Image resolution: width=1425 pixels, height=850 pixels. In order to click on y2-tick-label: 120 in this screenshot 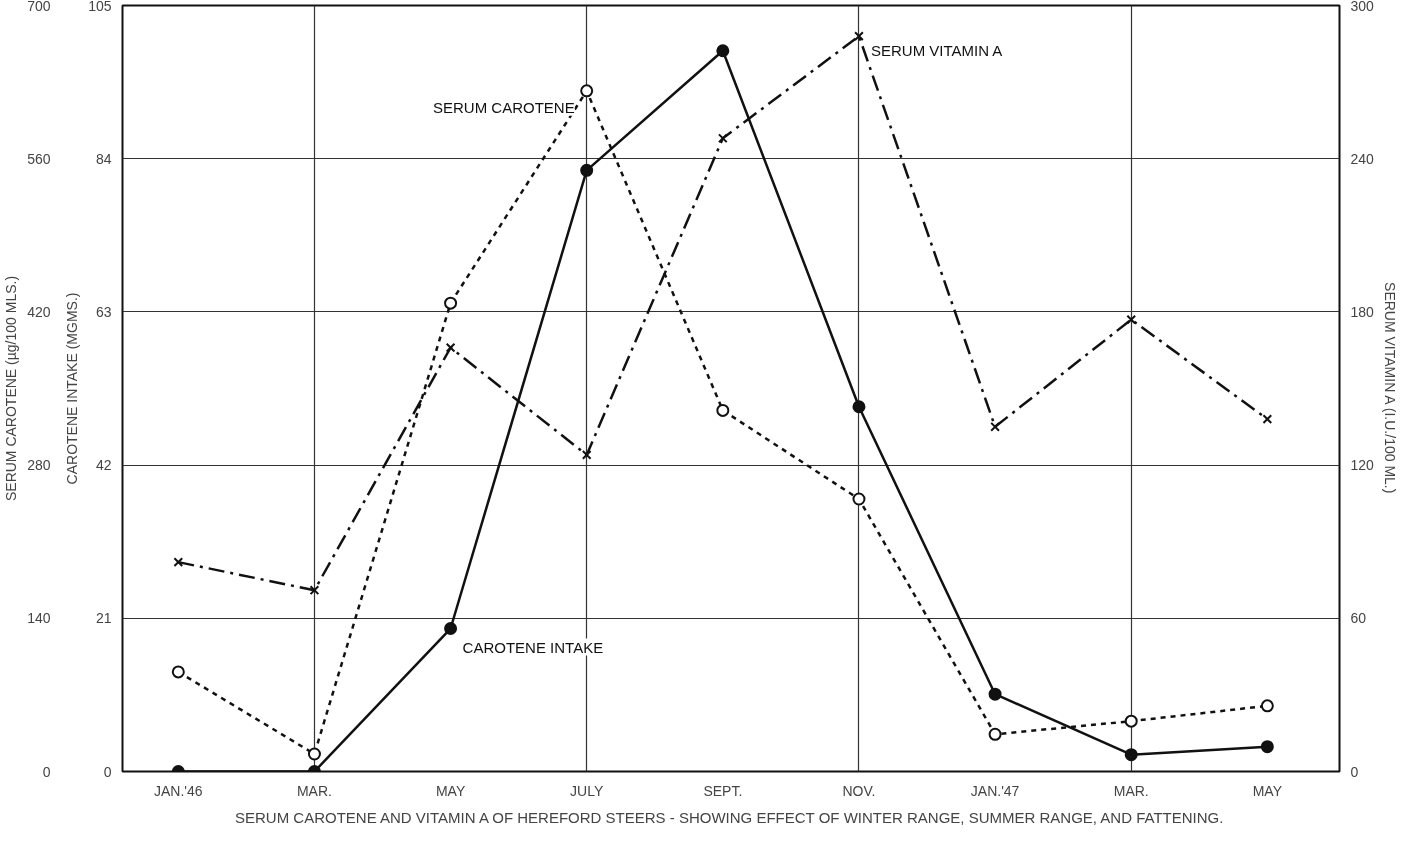, I will do `click(1362, 465)`.